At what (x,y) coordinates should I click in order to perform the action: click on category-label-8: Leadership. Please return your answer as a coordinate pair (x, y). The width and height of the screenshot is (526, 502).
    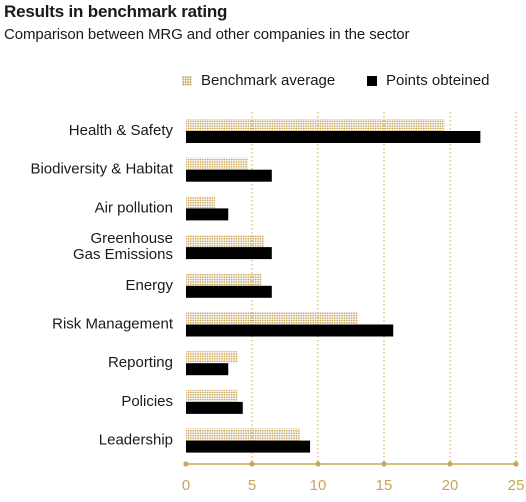
    Looking at the image, I should click on (136, 440).